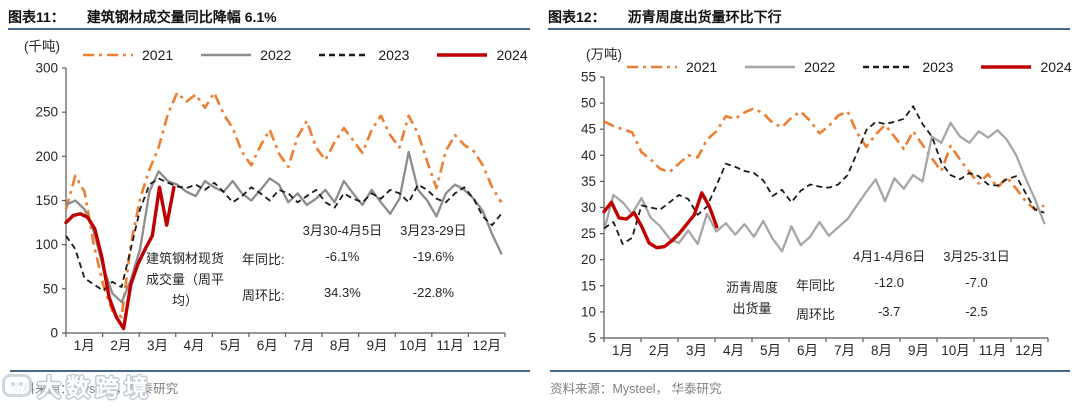  What do you see at coordinates (46, 244) in the screenshot?
I see `y-tick-label: 100` at bounding box center [46, 244].